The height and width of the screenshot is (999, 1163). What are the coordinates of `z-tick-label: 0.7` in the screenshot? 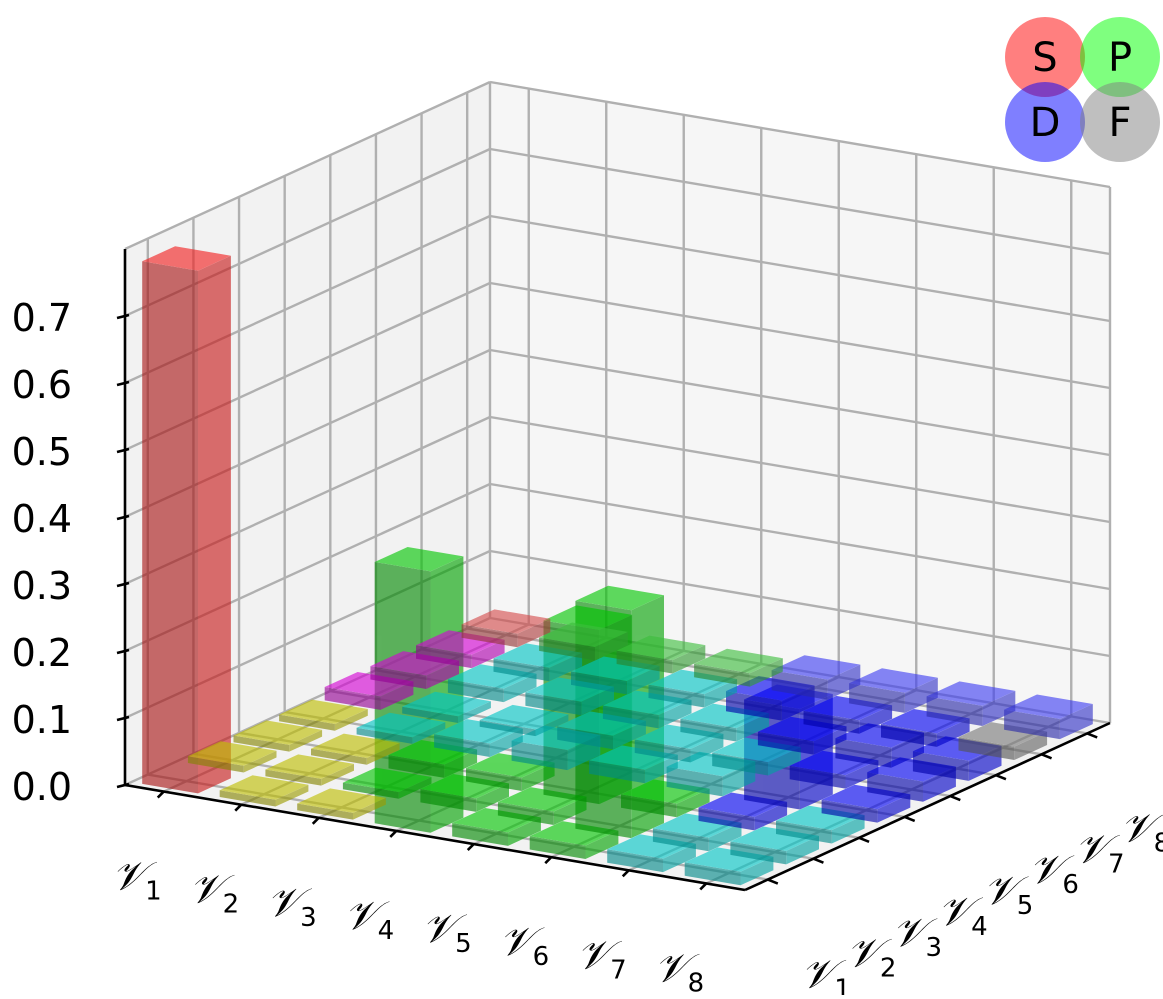 It's located at (42, 318).